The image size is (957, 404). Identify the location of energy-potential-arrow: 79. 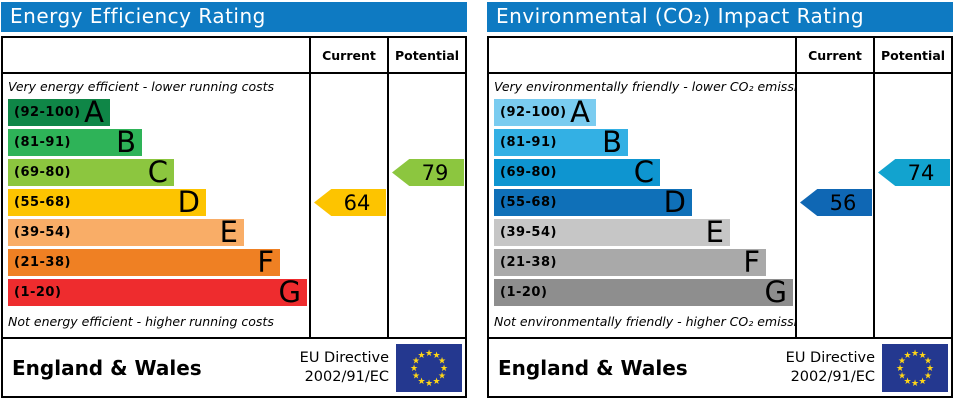
(428, 172).